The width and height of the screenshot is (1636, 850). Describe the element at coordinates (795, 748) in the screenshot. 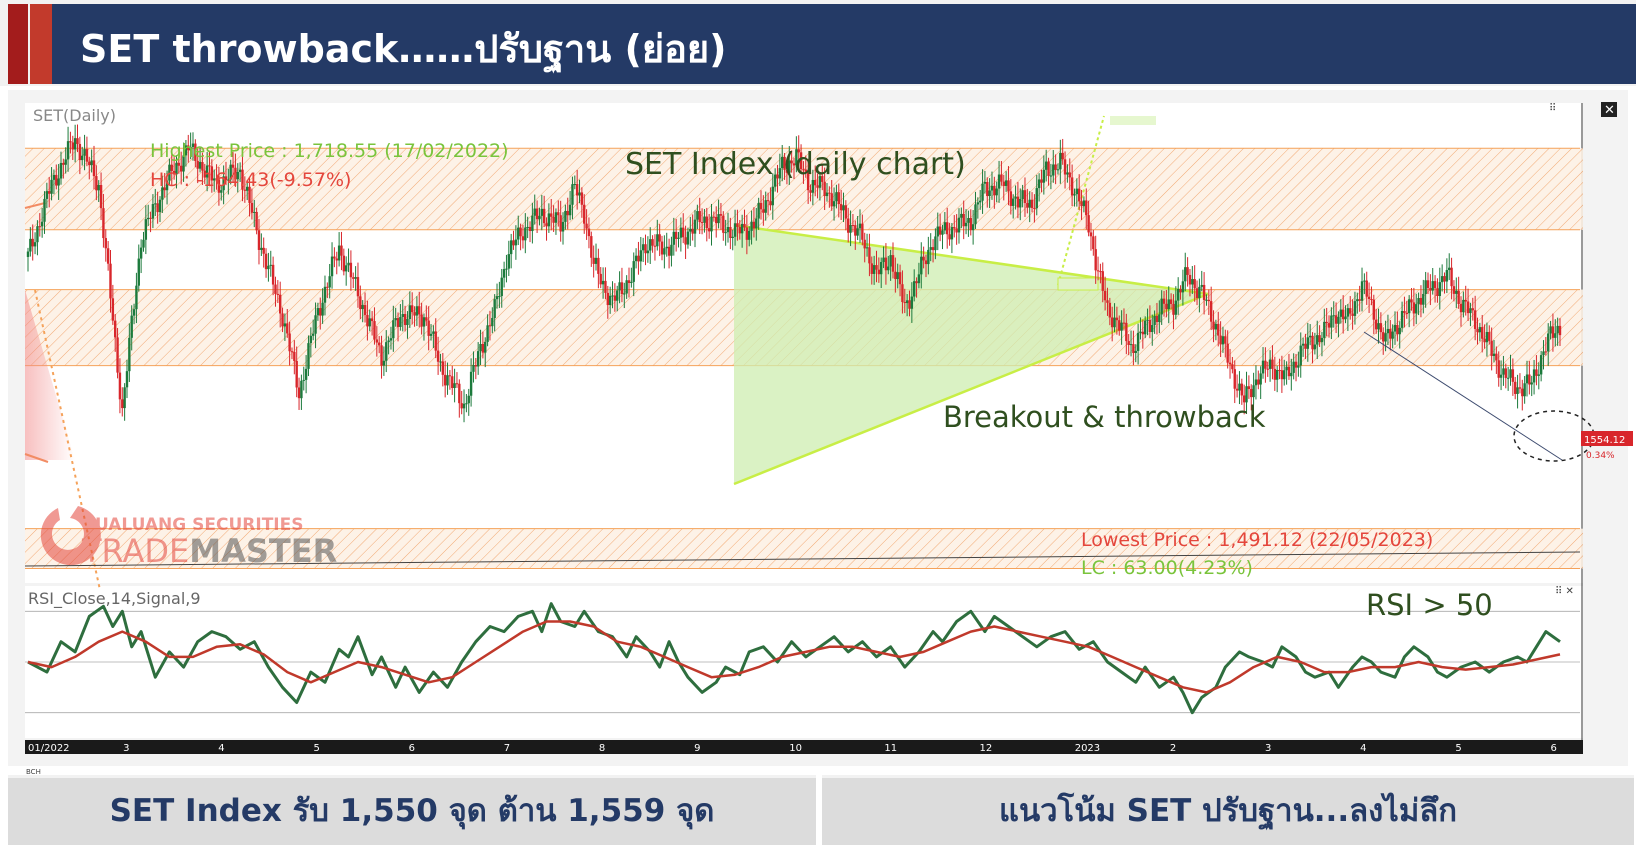

I see `x-tick-label: 10` at that location.